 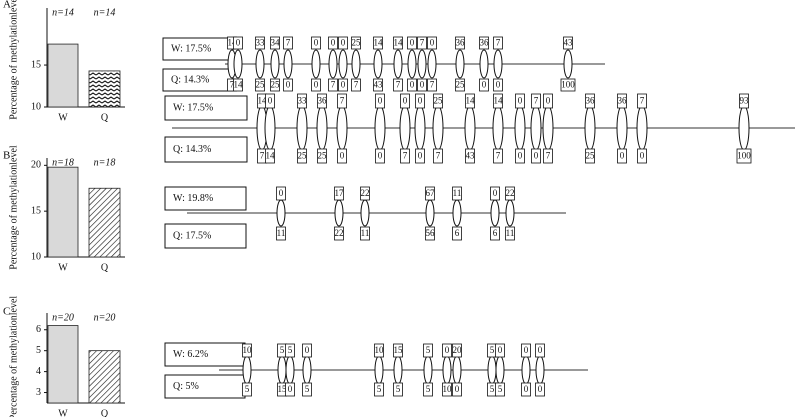 What do you see at coordinates (190, 354) in the screenshot?
I see `group-label: W: 6.2%` at bounding box center [190, 354].